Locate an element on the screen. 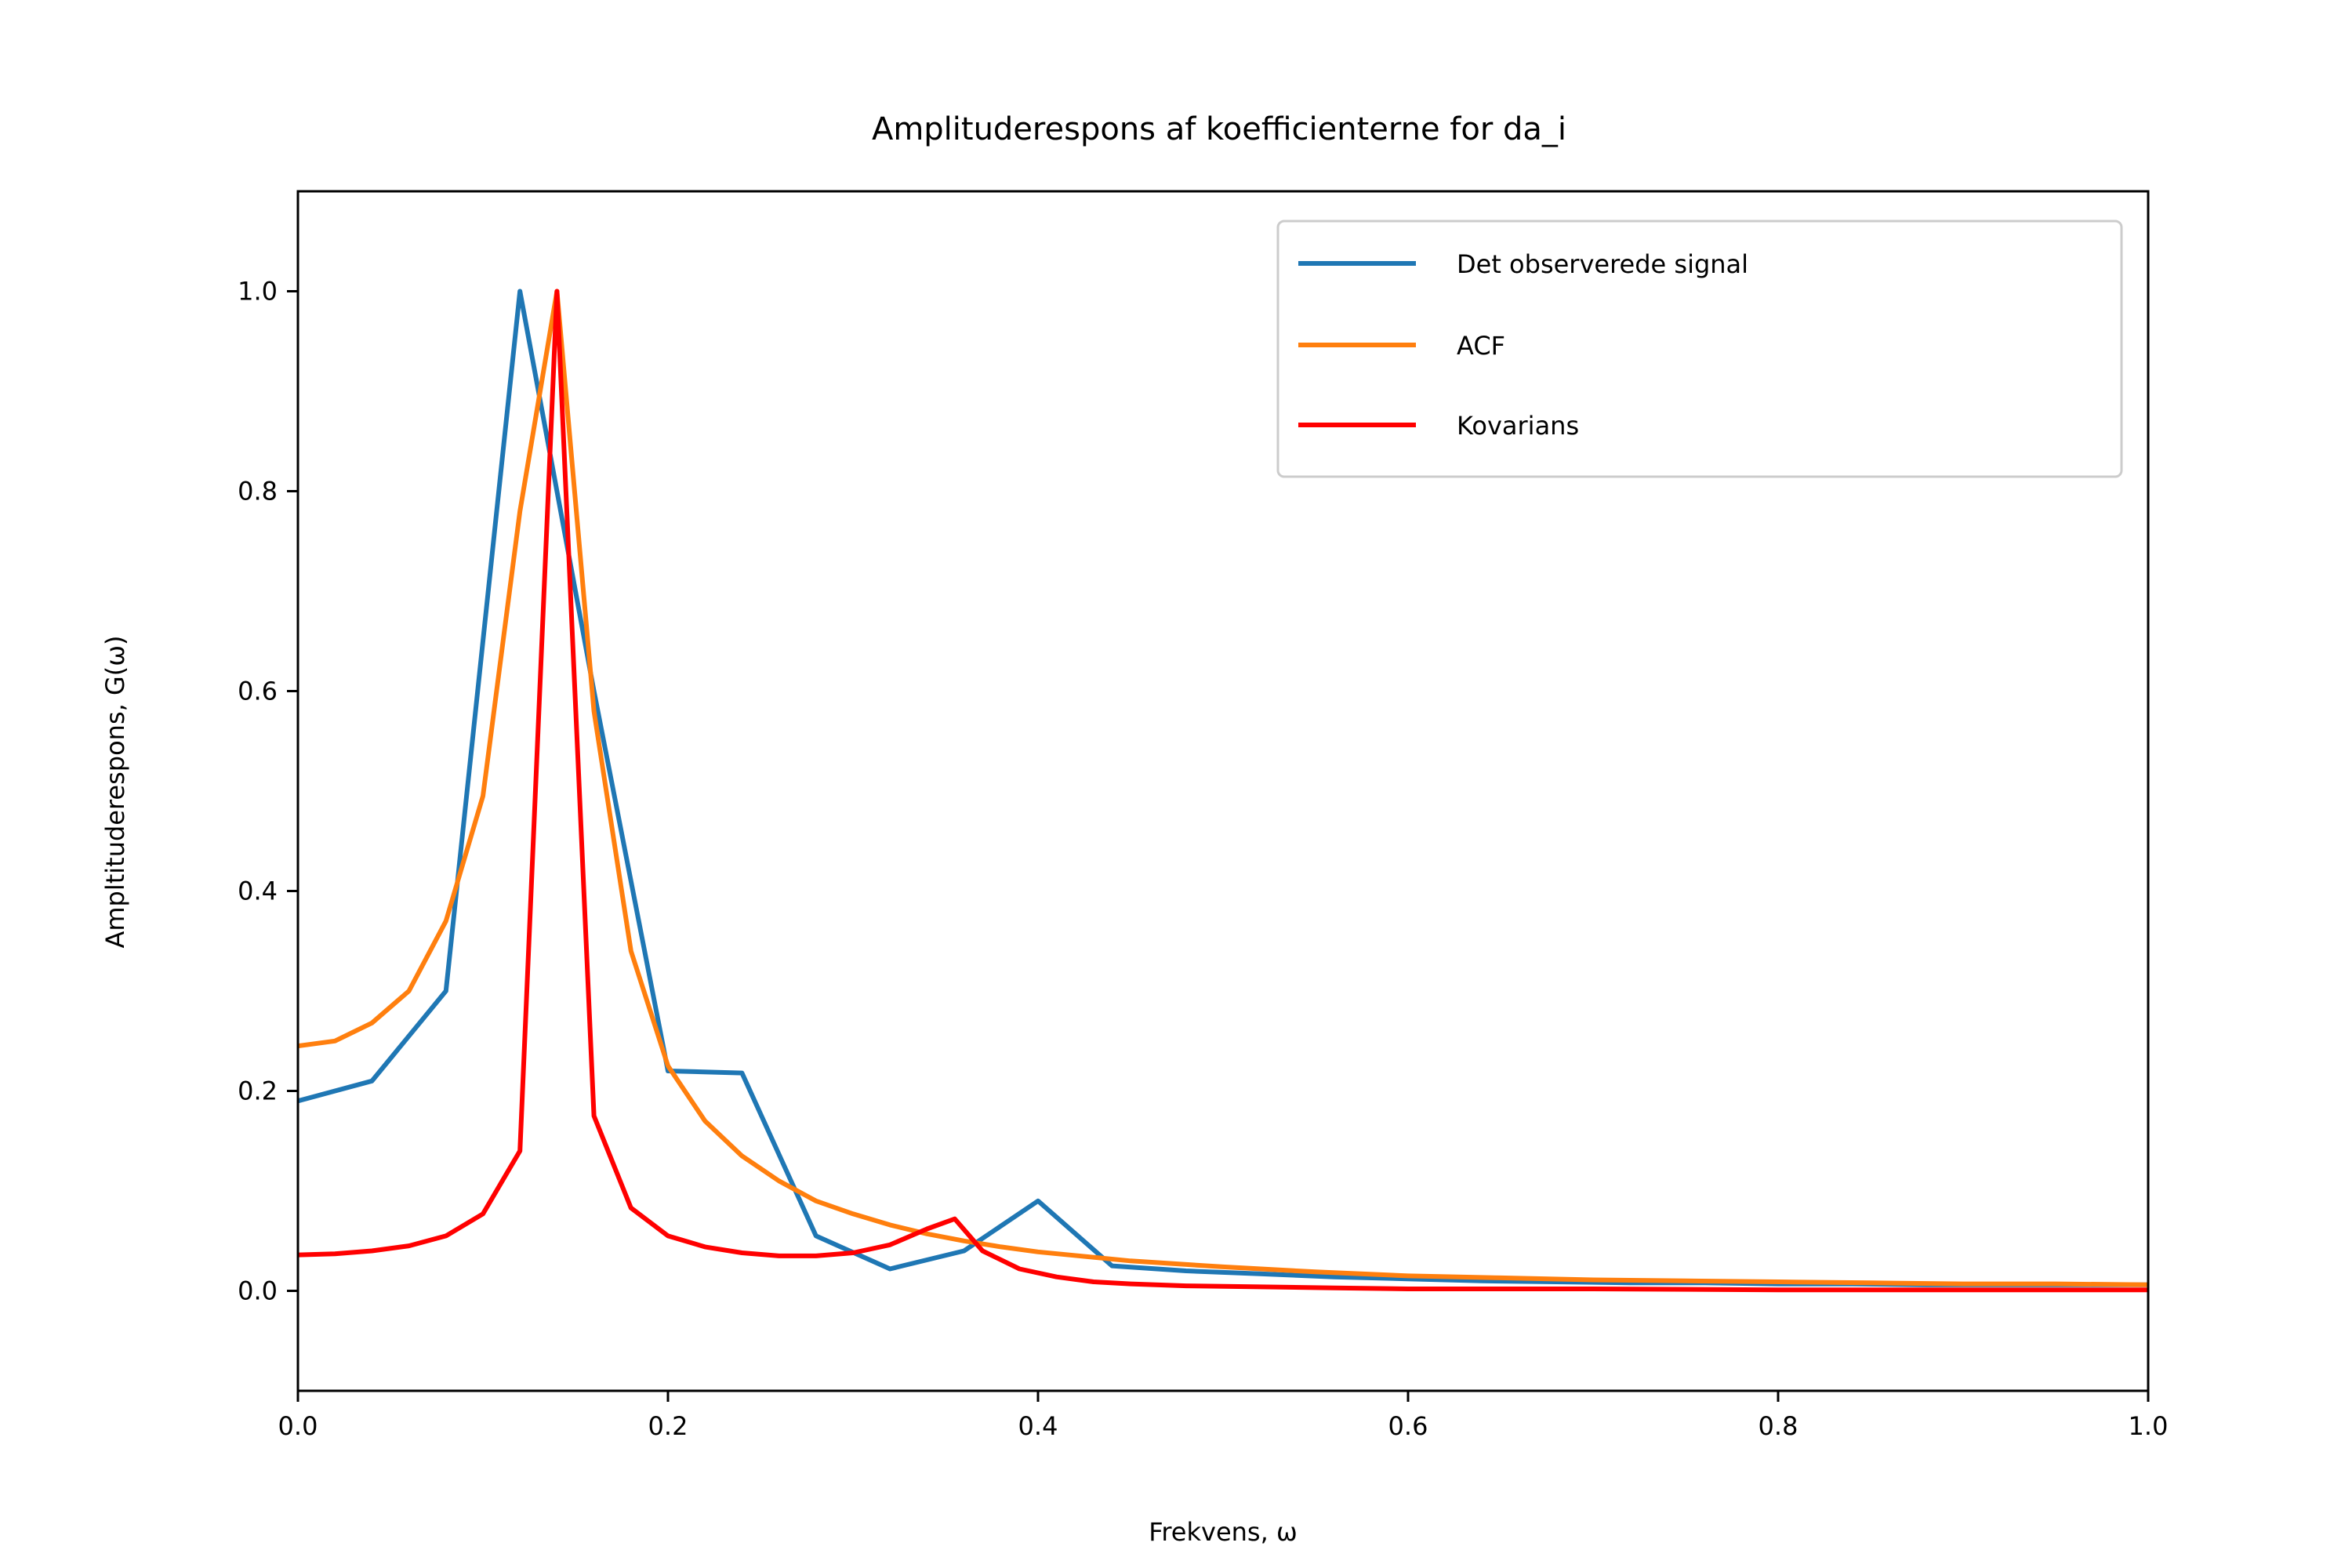 This screenshot has width=2352, height=1568. legend-box is located at coordinates (1699, 349).